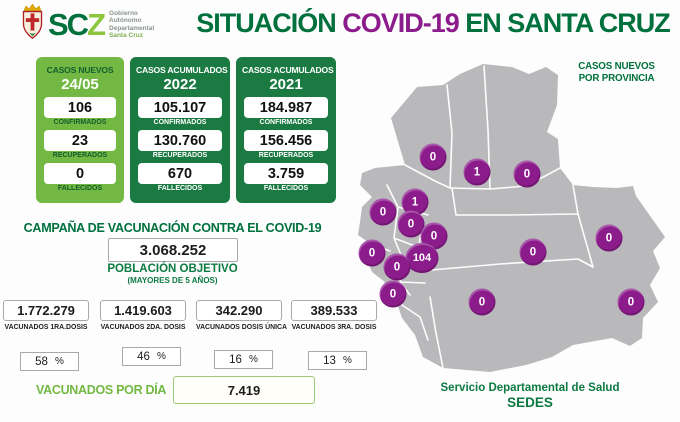 The height and width of the screenshot is (422, 680). I want to click on sedes-footer: Servicio Departamental de Salud SEDES, so click(530, 396).